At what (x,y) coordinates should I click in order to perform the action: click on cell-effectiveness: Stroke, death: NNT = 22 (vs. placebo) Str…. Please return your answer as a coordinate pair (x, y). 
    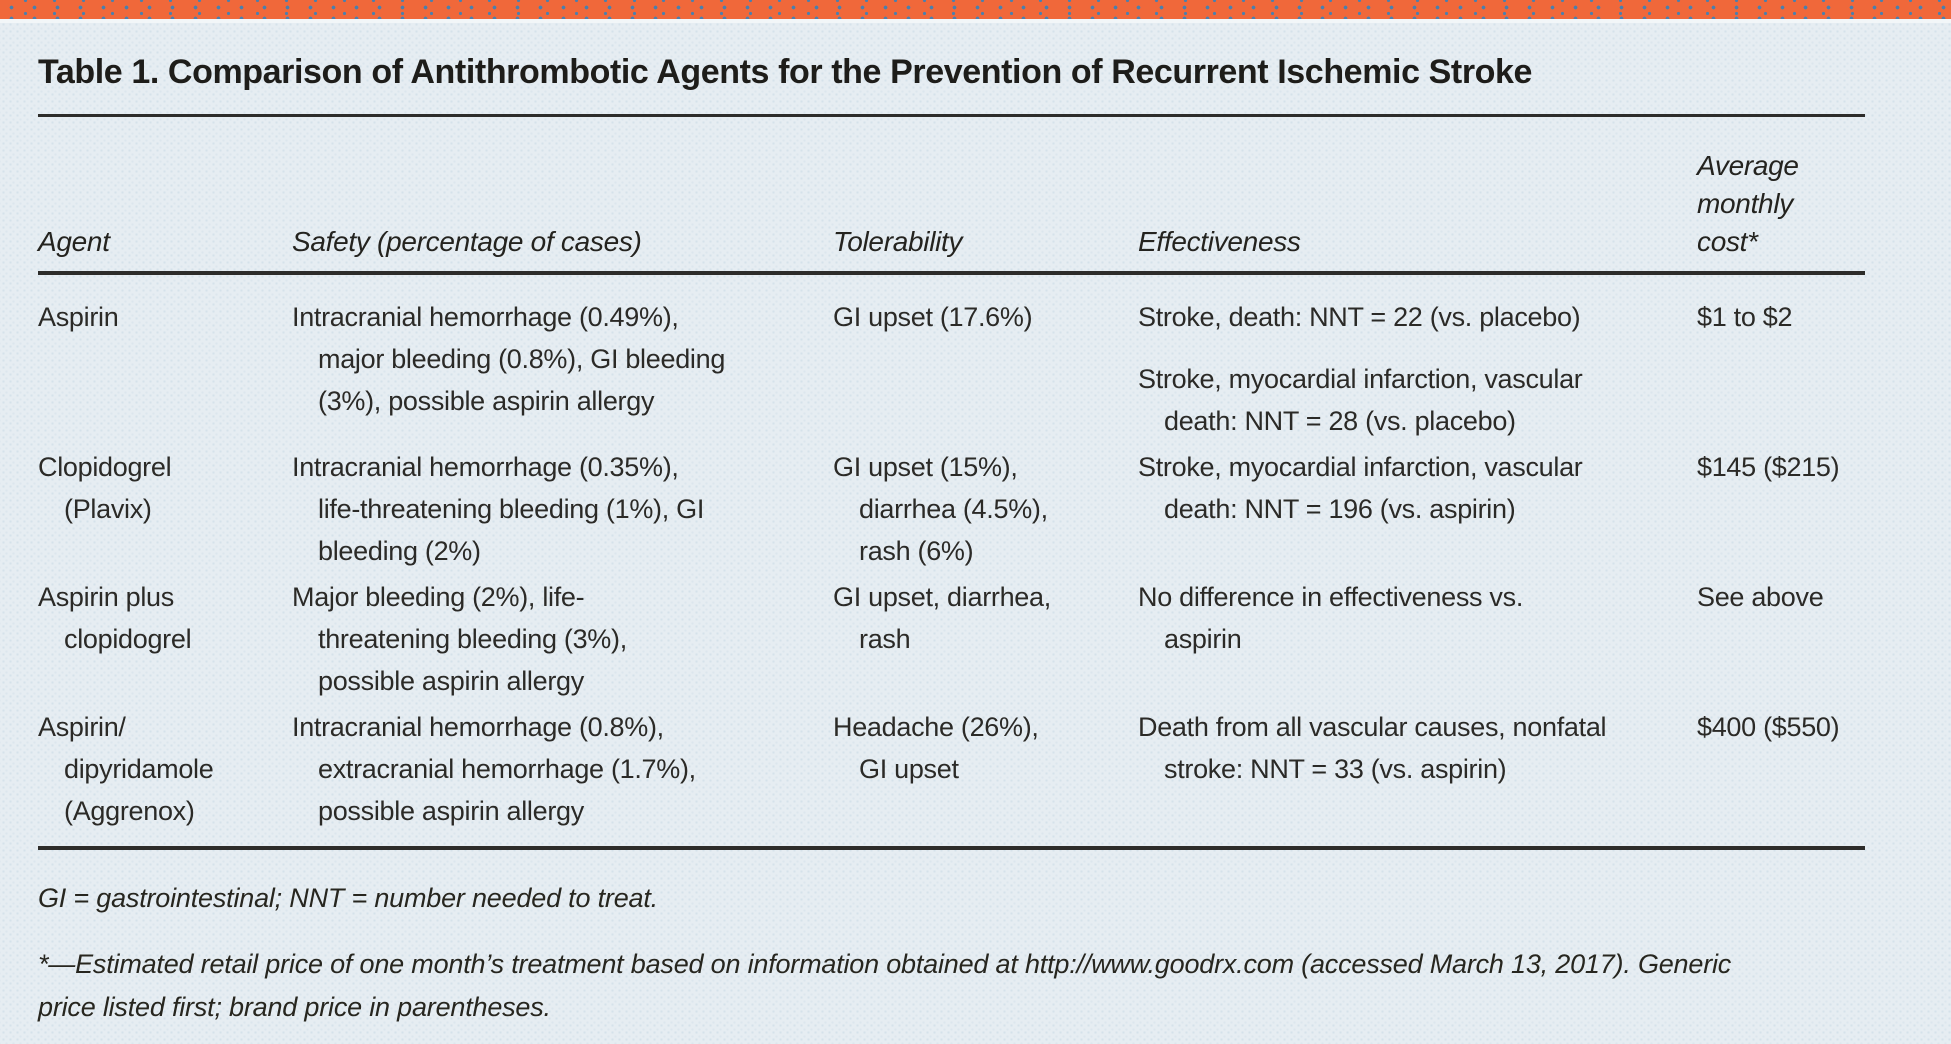
    Looking at the image, I should click on (1417, 369).